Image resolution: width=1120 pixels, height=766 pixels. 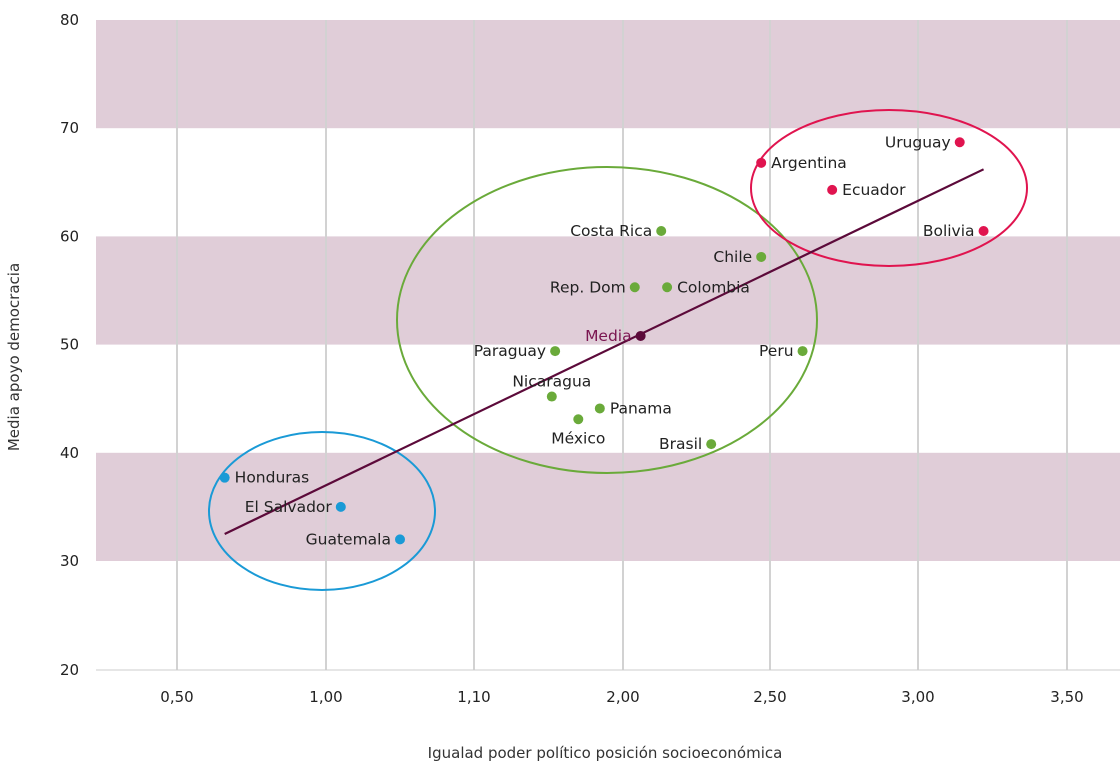 I want to click on point-label: México, so click(x=578, y=438).